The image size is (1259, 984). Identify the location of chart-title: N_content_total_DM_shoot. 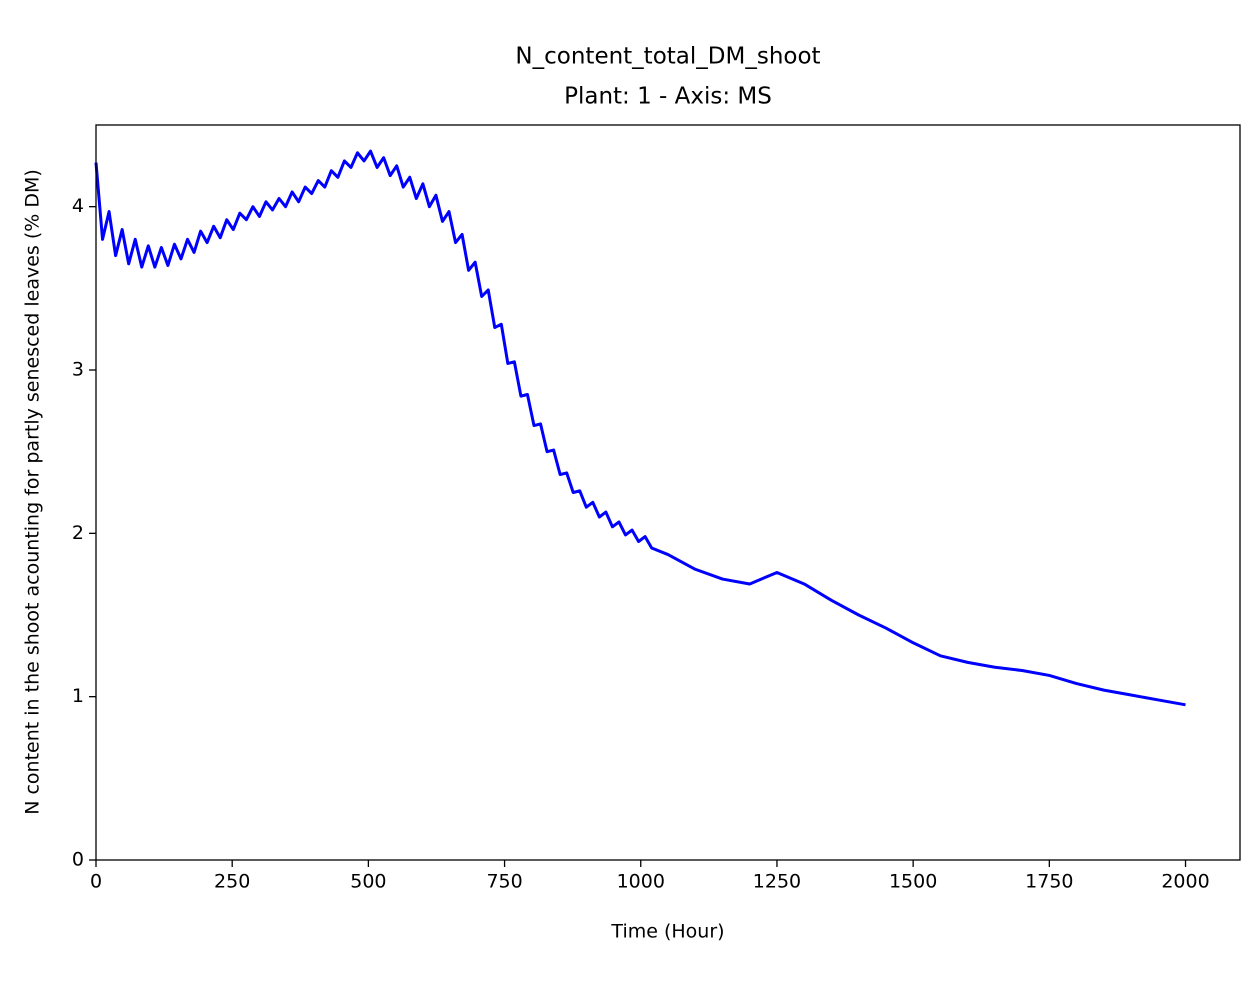
(667, 57).